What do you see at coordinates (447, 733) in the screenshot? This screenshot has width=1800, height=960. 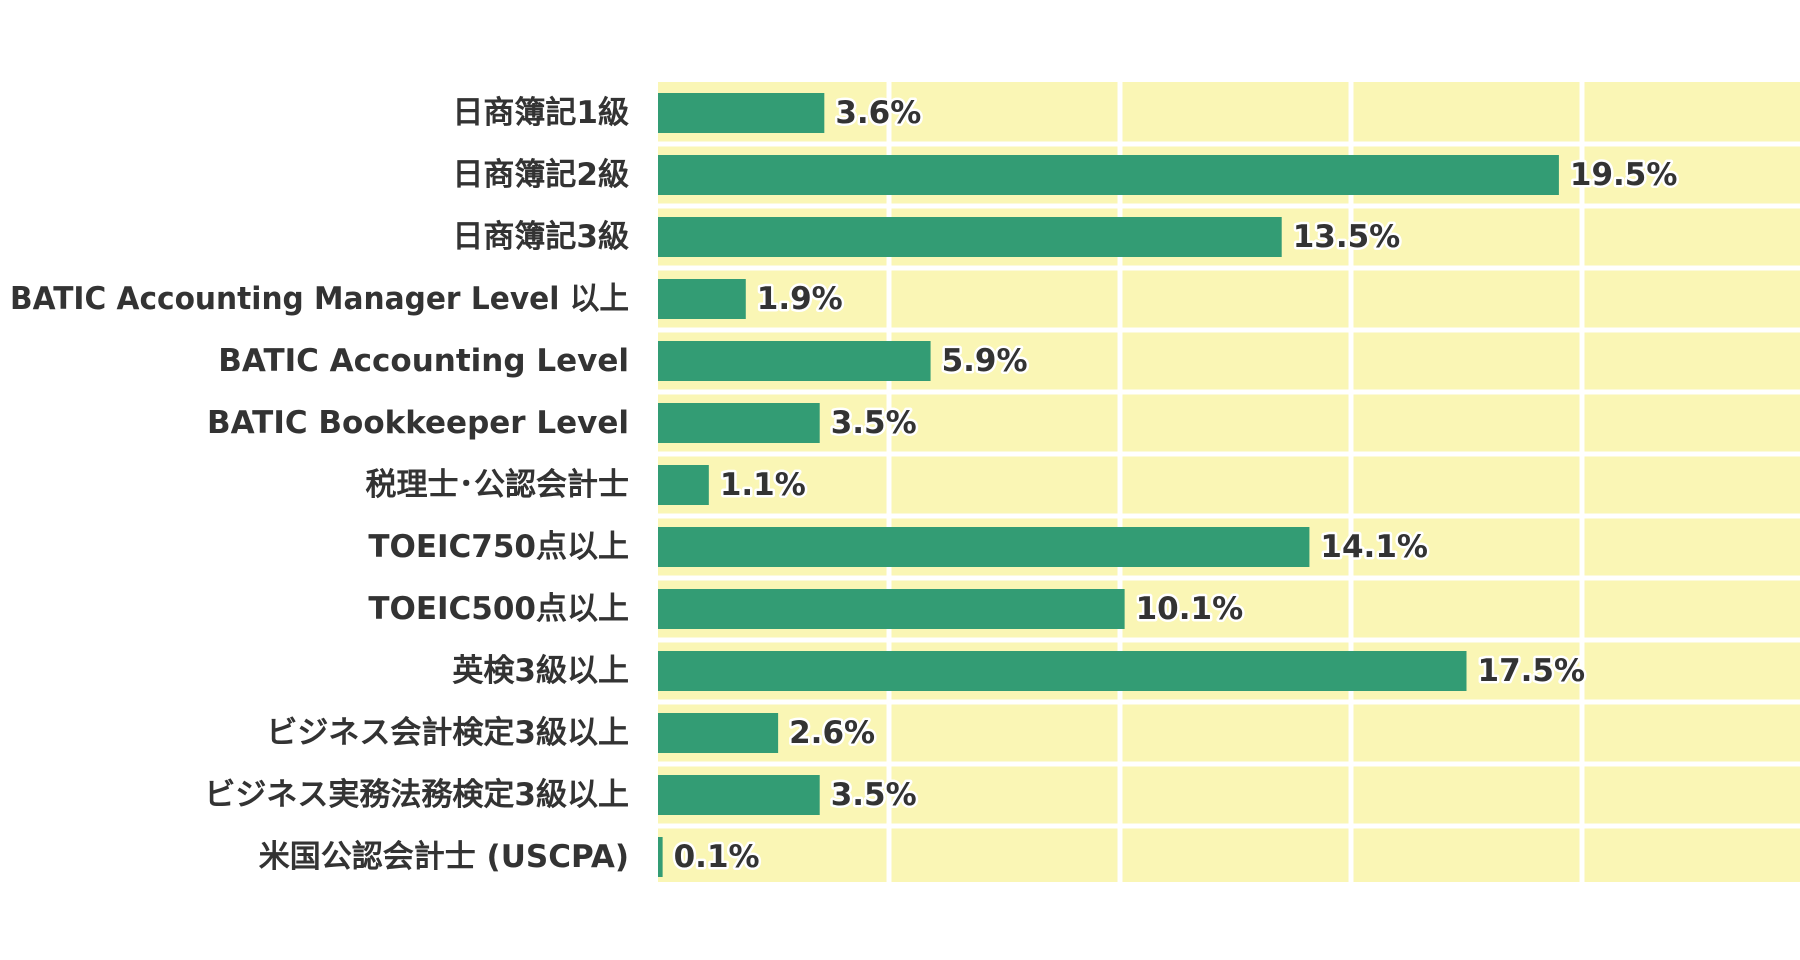 I see `category-label: ビジネス会計検定3級以上` at bounding box center [447, 733].